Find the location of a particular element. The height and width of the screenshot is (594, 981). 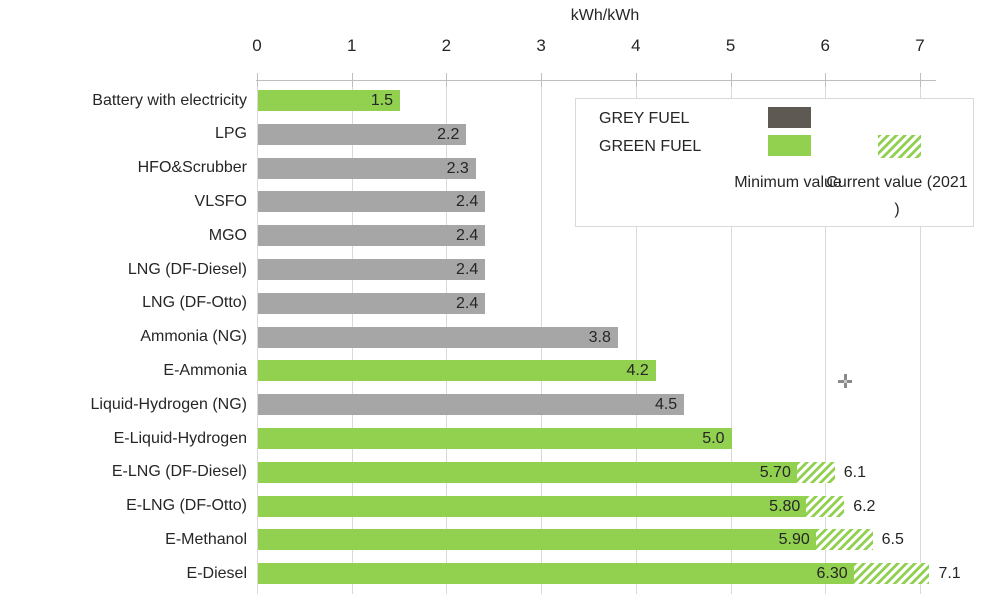

bar-current-value-label: 6.5 is located at coordinates (892, 540).